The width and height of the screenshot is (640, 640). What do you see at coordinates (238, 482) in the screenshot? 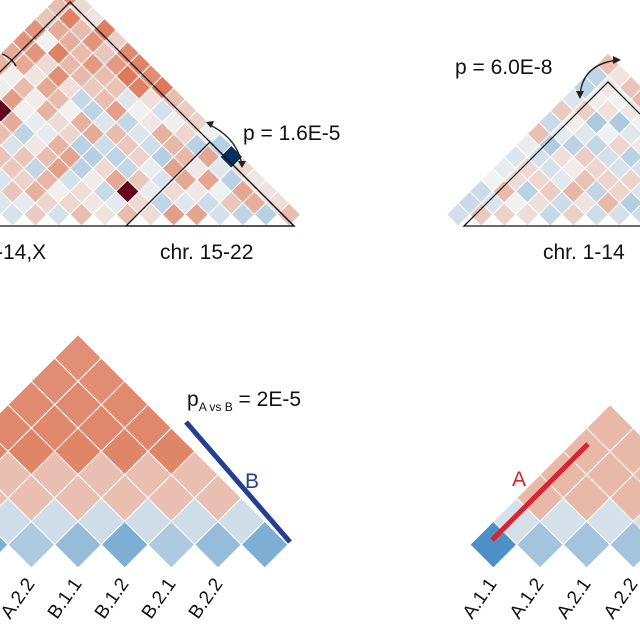
I see `group-b-bar` at bounding box center [238, 482].